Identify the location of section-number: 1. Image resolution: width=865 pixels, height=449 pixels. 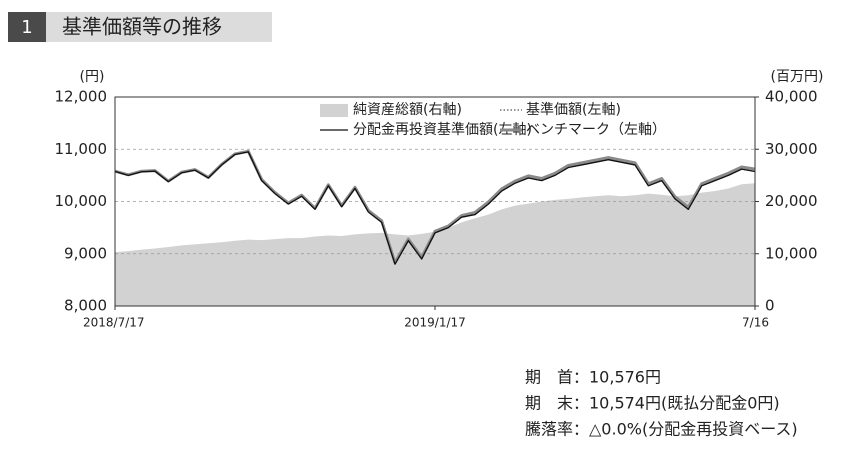
(26, 27).